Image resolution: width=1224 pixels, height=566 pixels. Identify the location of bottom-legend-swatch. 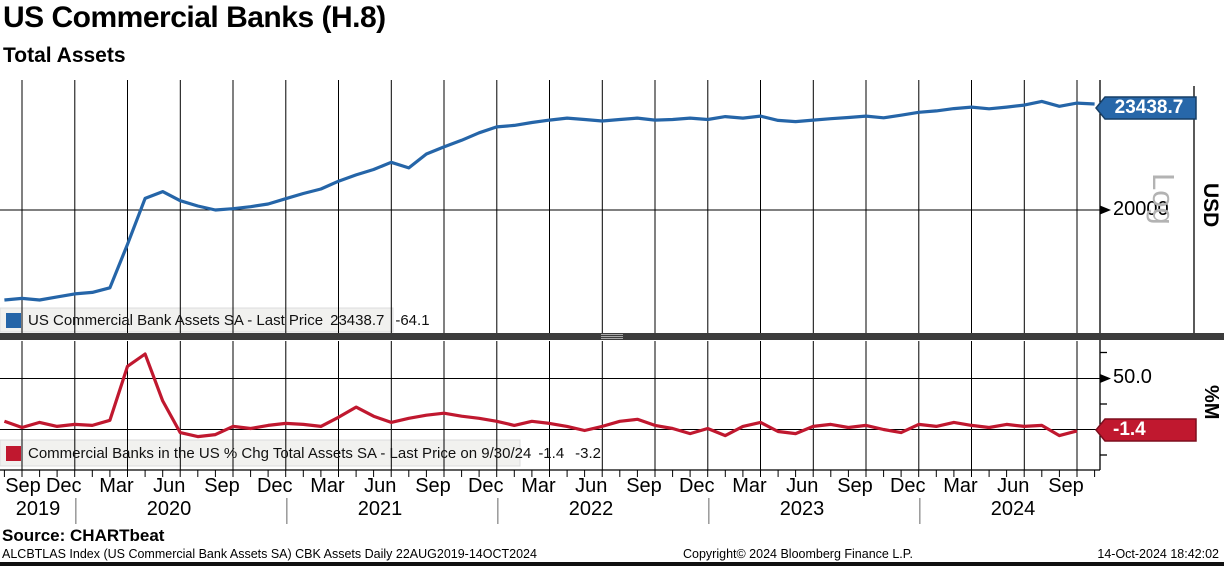
(13, 453).